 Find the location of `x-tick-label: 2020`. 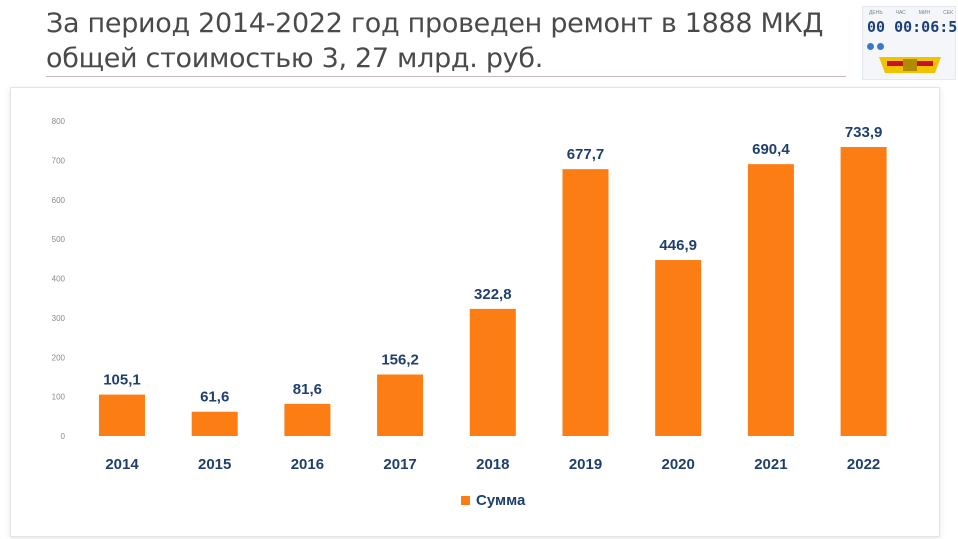

x-tick-label: 2020 is located at coordinates (678, 464).